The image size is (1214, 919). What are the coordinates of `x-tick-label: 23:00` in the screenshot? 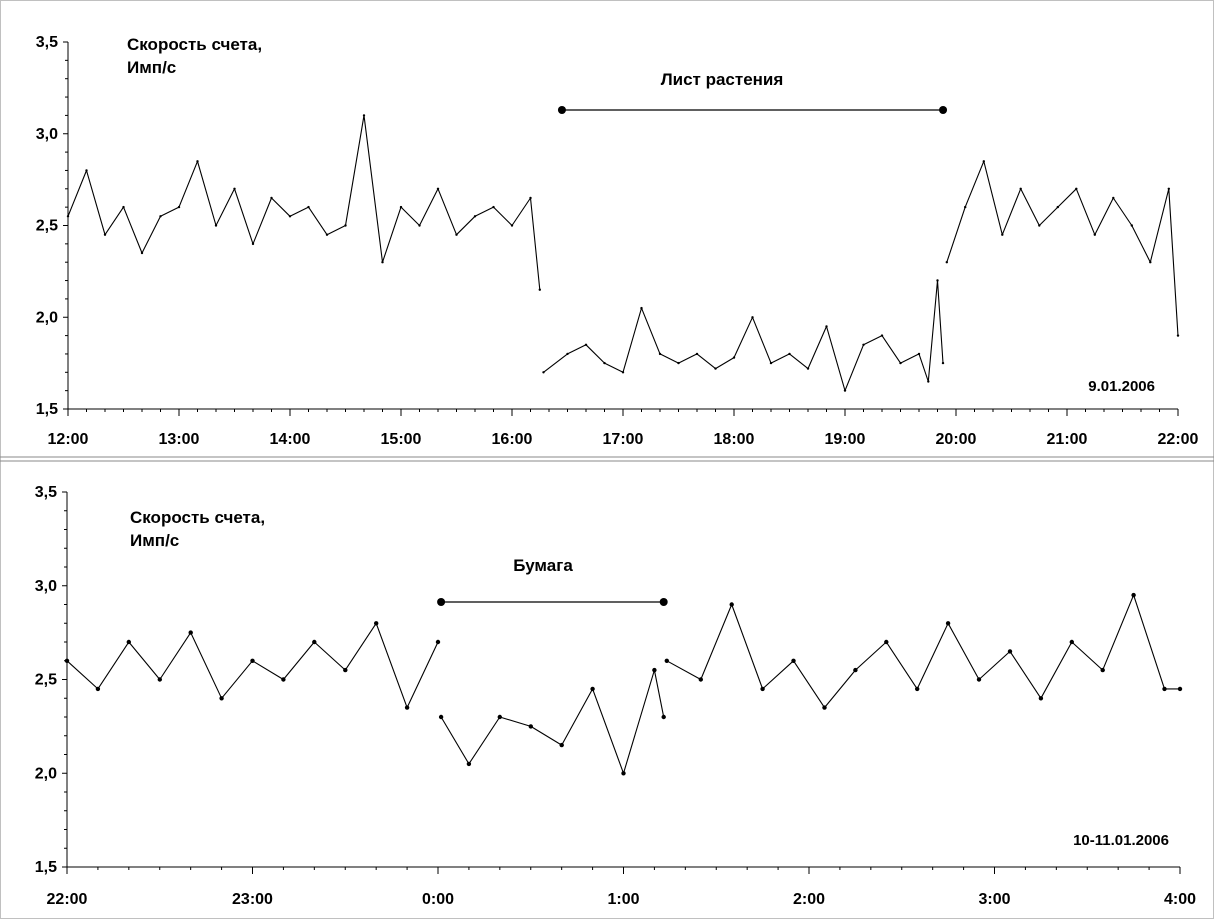 It's located at (252, 899).